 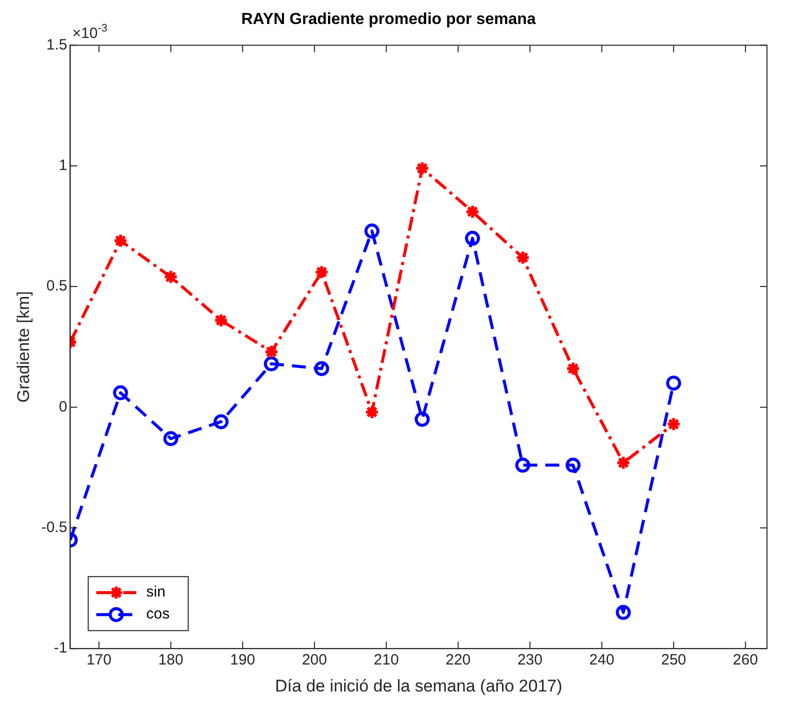 What do you see at coordinates (529, 660) in the screenshot?
I see `x-tick-label: 230` at bounding box center [529, 660].